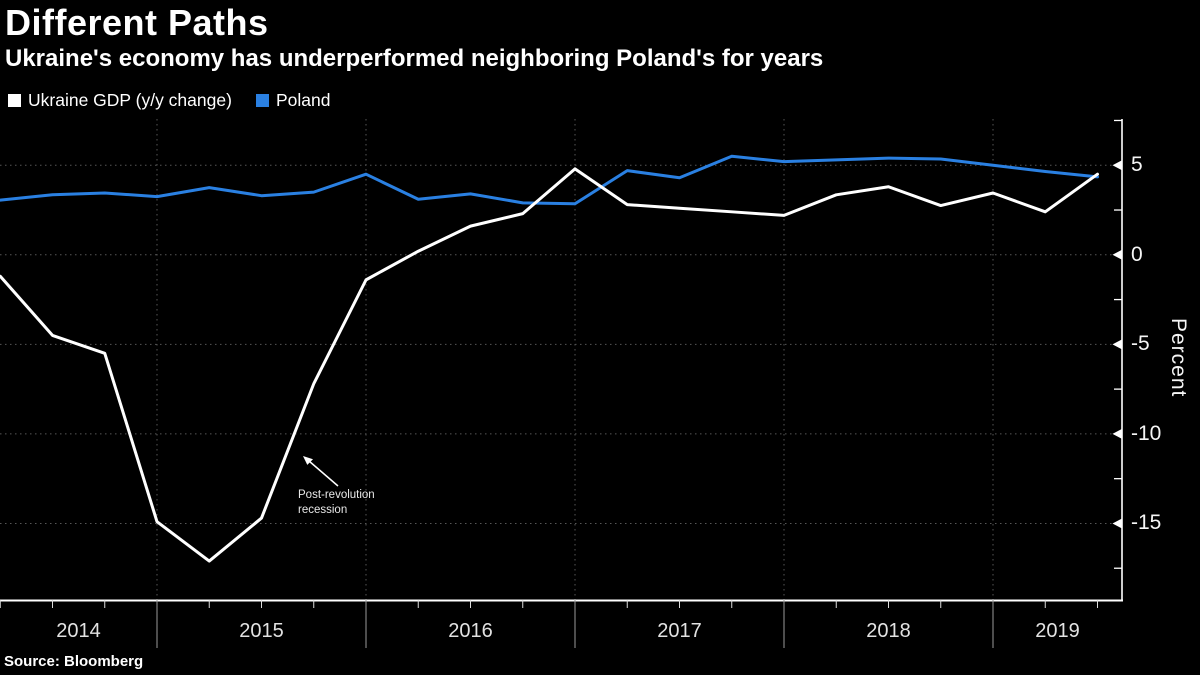 This screenshot has height=675, width=1200. I want to click on y-tick-label: -10, so click(1146, 433).